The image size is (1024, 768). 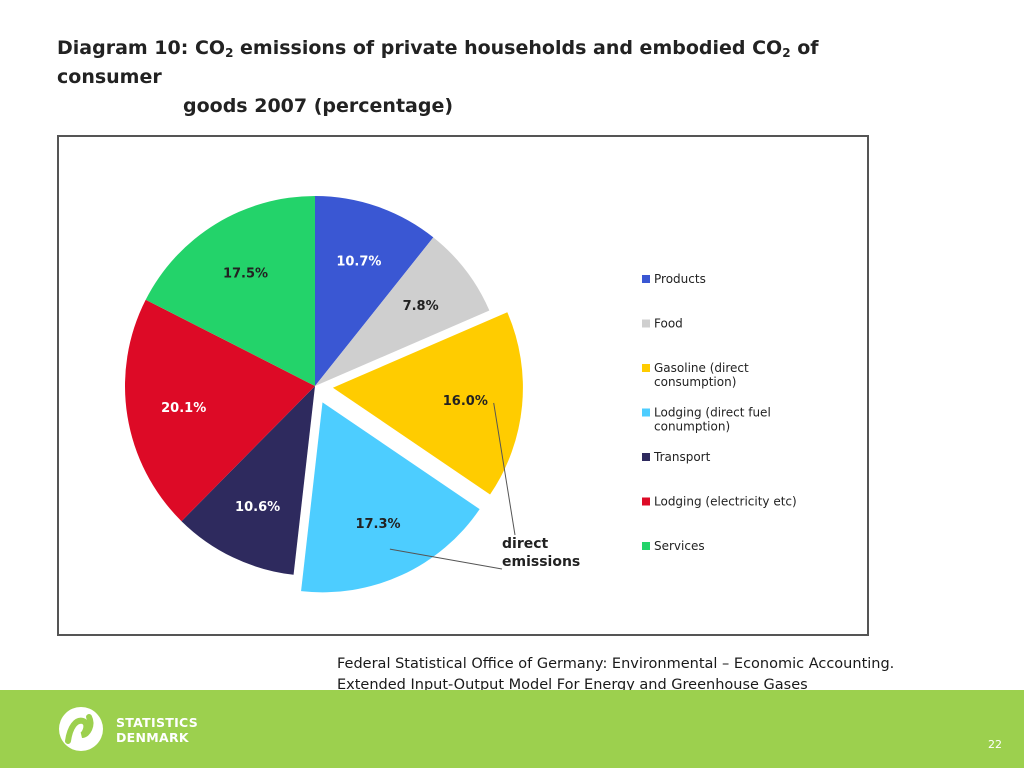 What do you see at coordinates (257, 507) in the screenshot?
I see `slice-label-transport: 10.6%` at bounding box center [257, 507].